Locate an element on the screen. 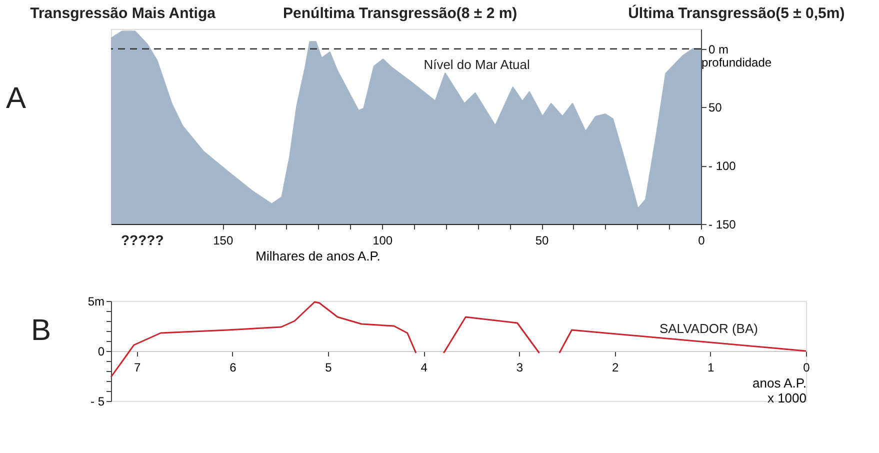 The height and width of the screenshot is (453, 879). text: Última Transgressão(5 ± 0,5m) is located at coordinates (736, 13).